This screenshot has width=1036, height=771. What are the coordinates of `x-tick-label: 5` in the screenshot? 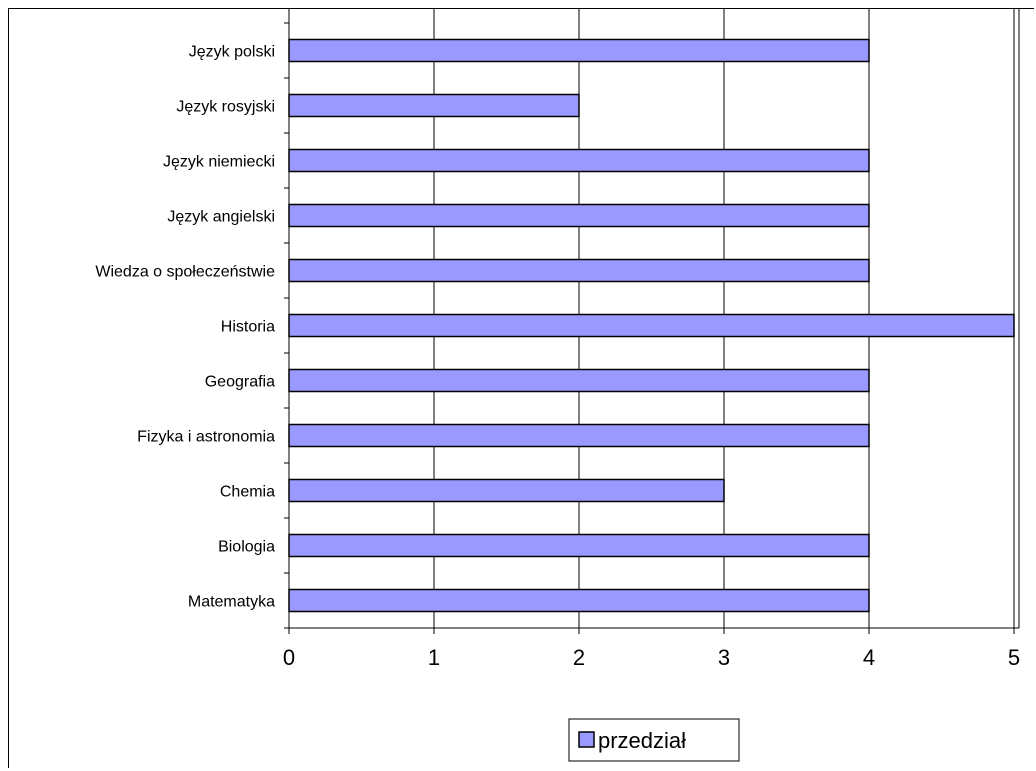 It's located at (1014, 657).